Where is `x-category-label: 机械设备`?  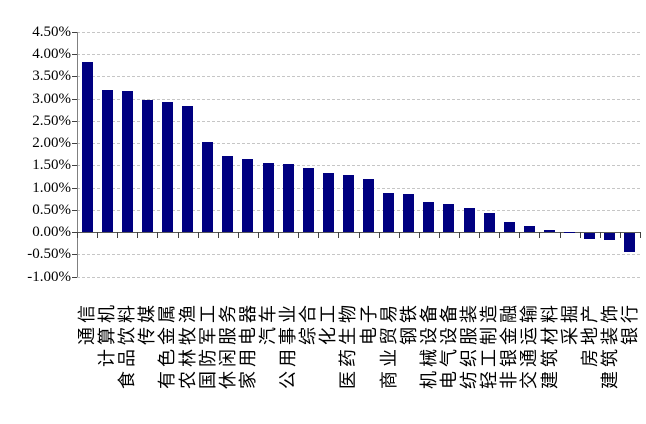
x-category-label: 机械设备 is located at coordinates (428, 345).